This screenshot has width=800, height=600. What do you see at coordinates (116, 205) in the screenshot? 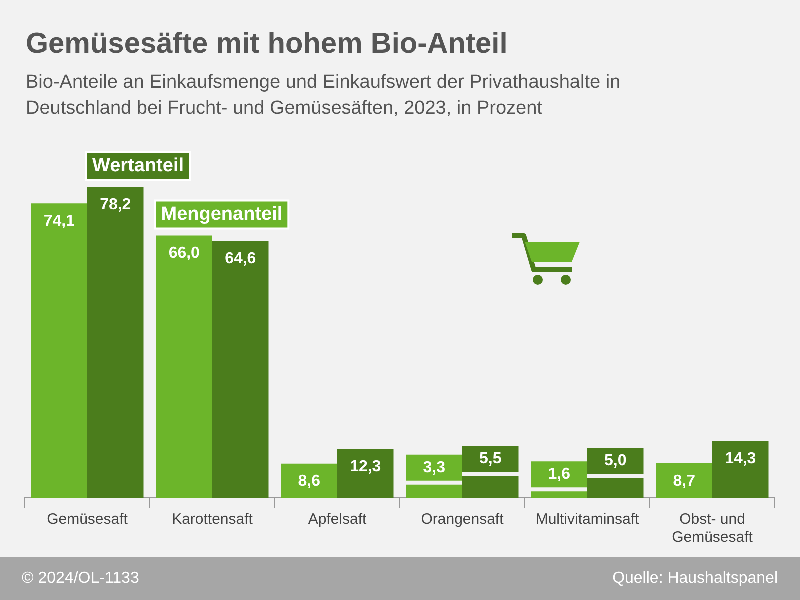
I see `data-label: 78,2` at bounding box center [116, 205].